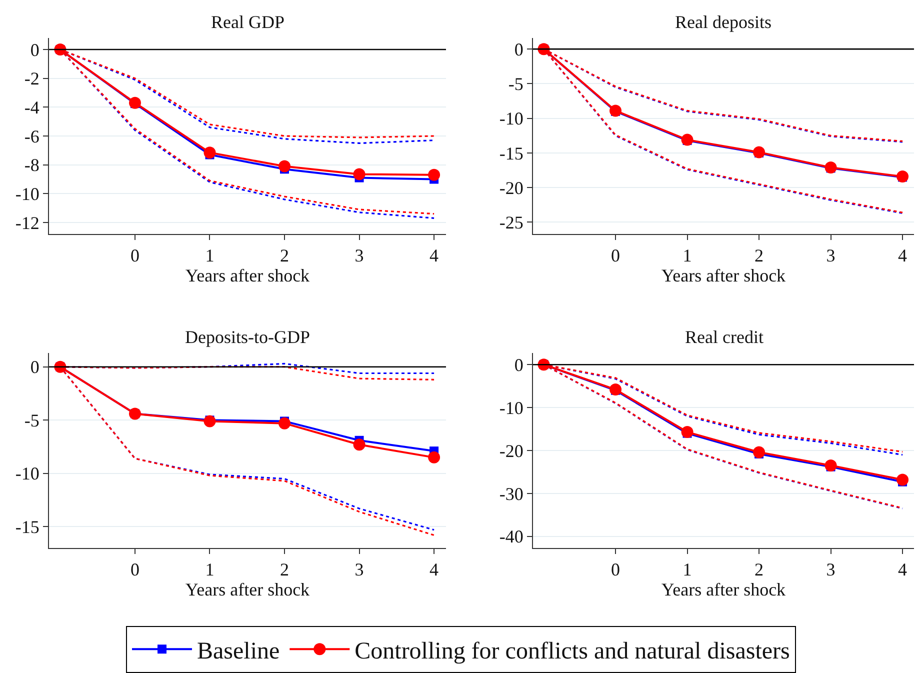  Describe the element at coordinates (32, 78) in the screenshot. I see `y-tick-label: -2` at that location.